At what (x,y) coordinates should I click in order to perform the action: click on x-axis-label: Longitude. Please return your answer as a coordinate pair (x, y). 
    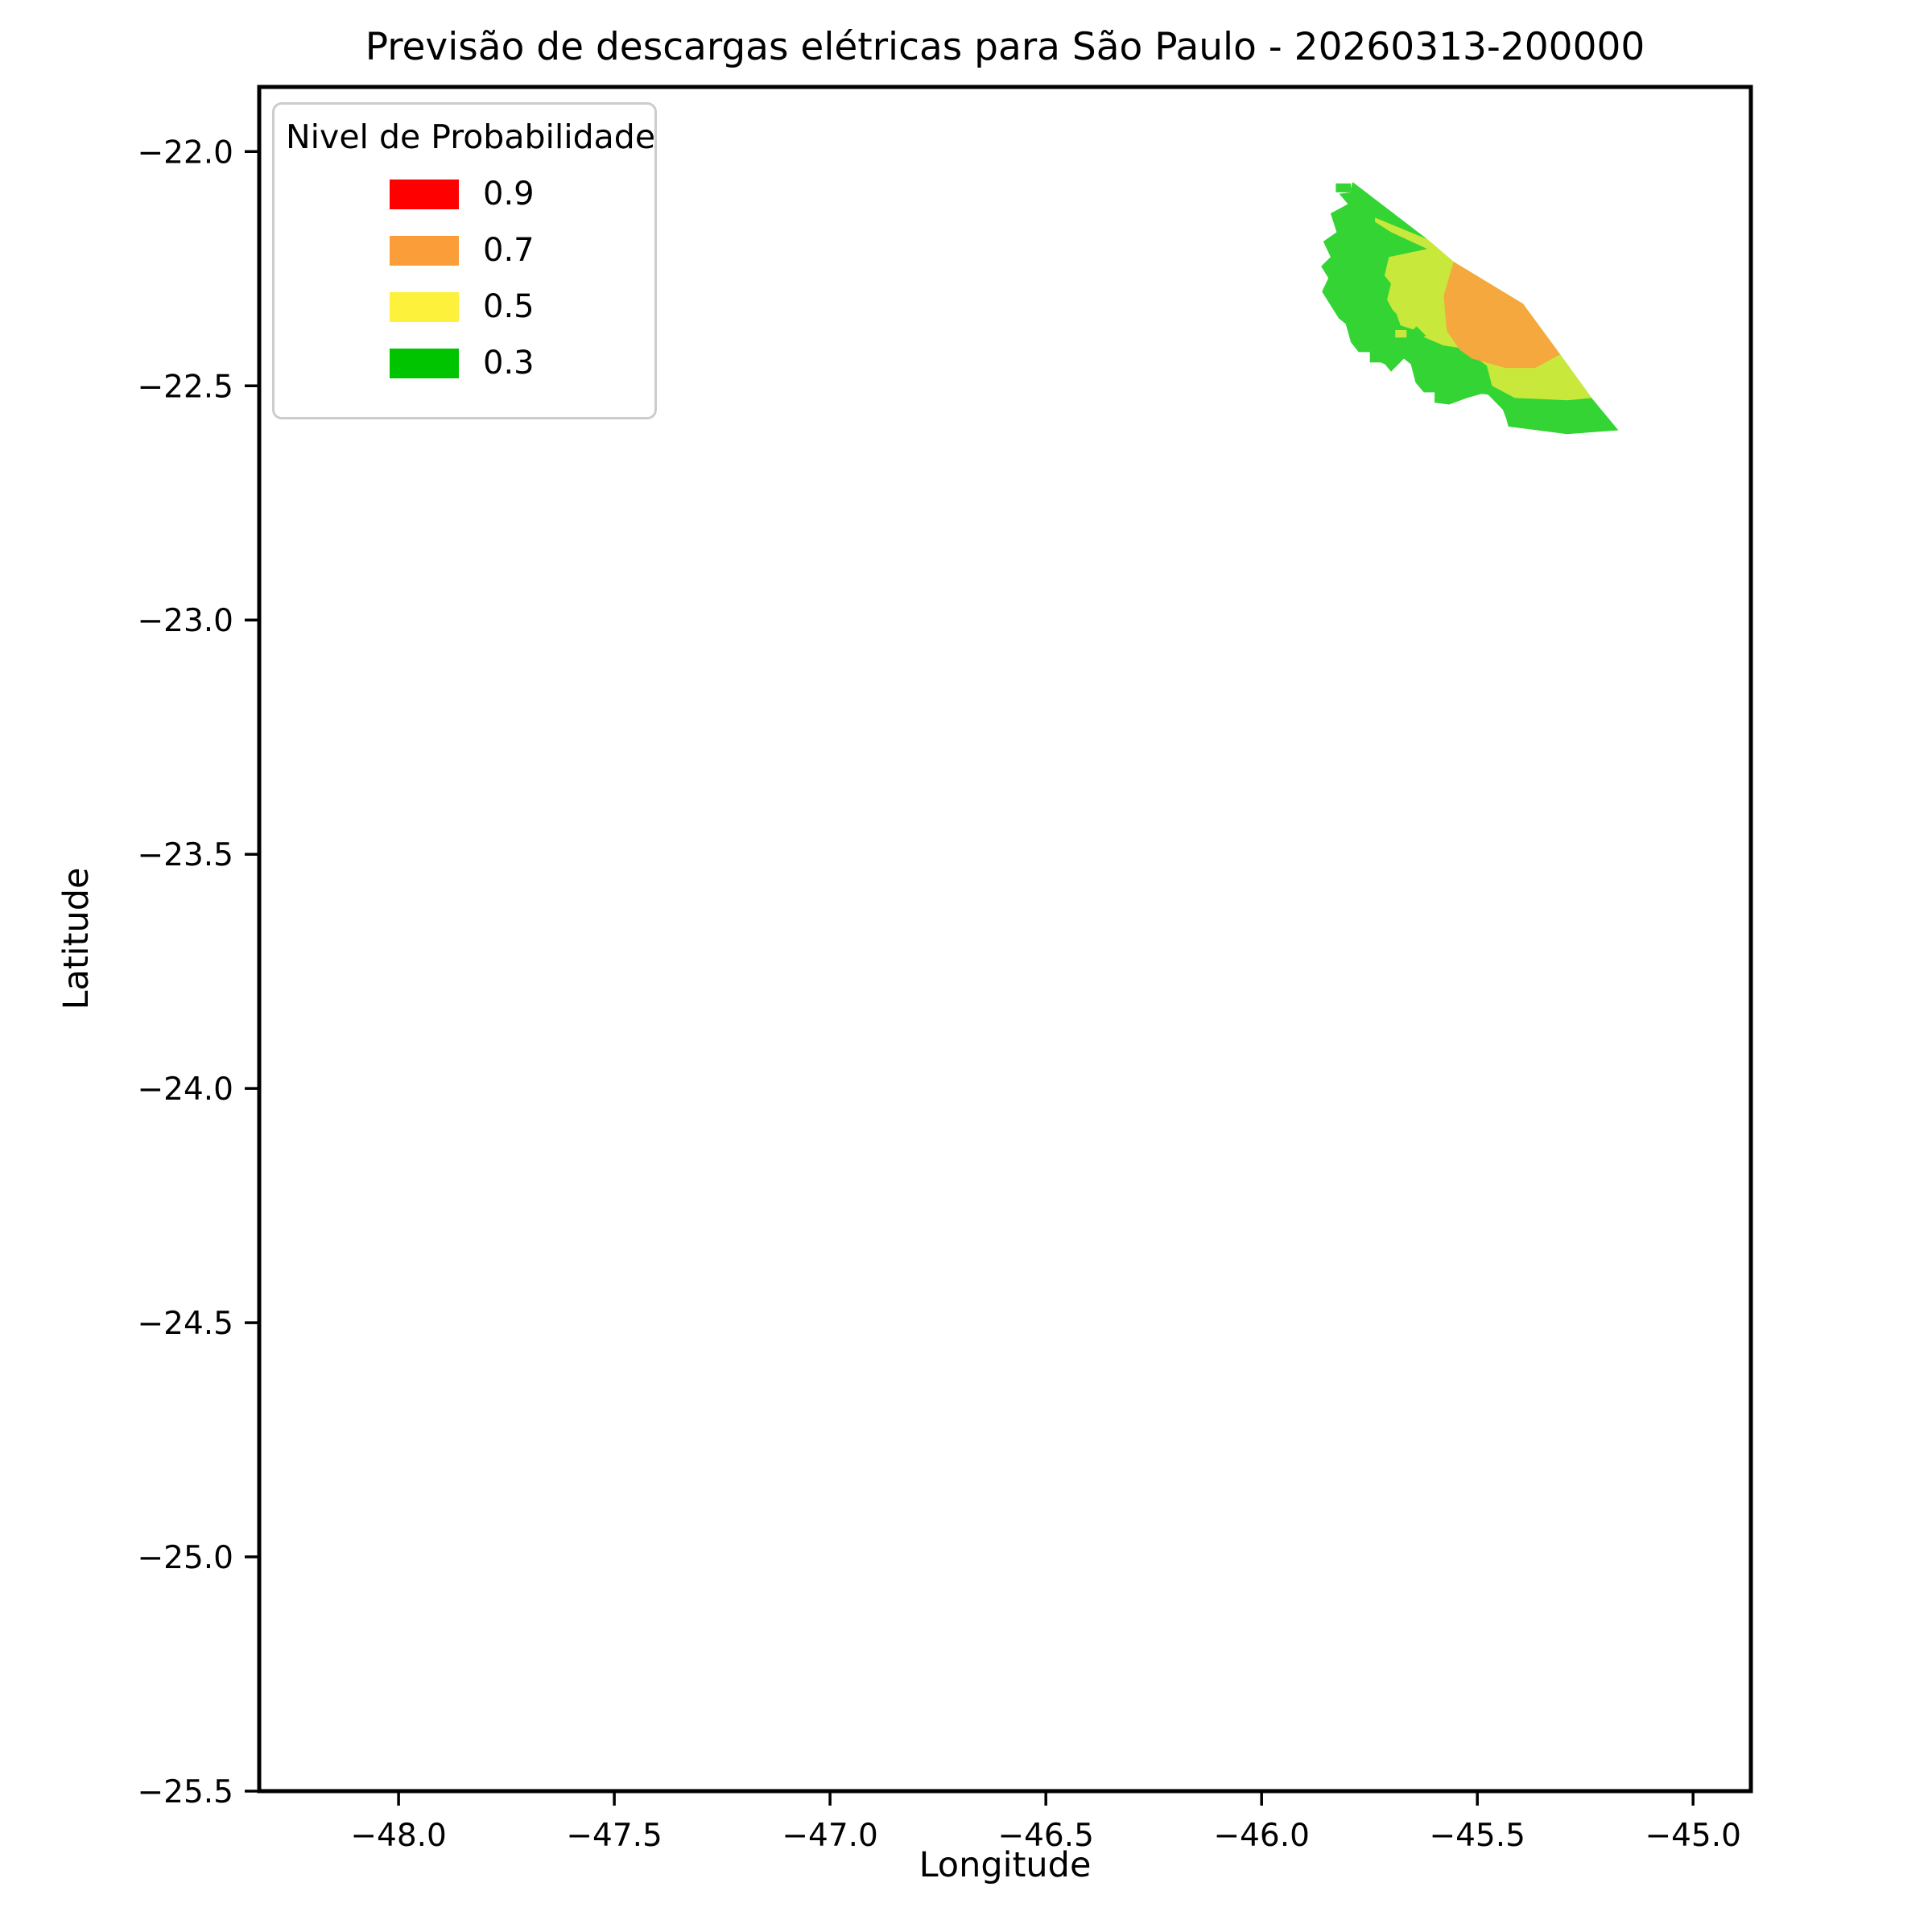
    Looking at the image, I should click on (1006, 1865).